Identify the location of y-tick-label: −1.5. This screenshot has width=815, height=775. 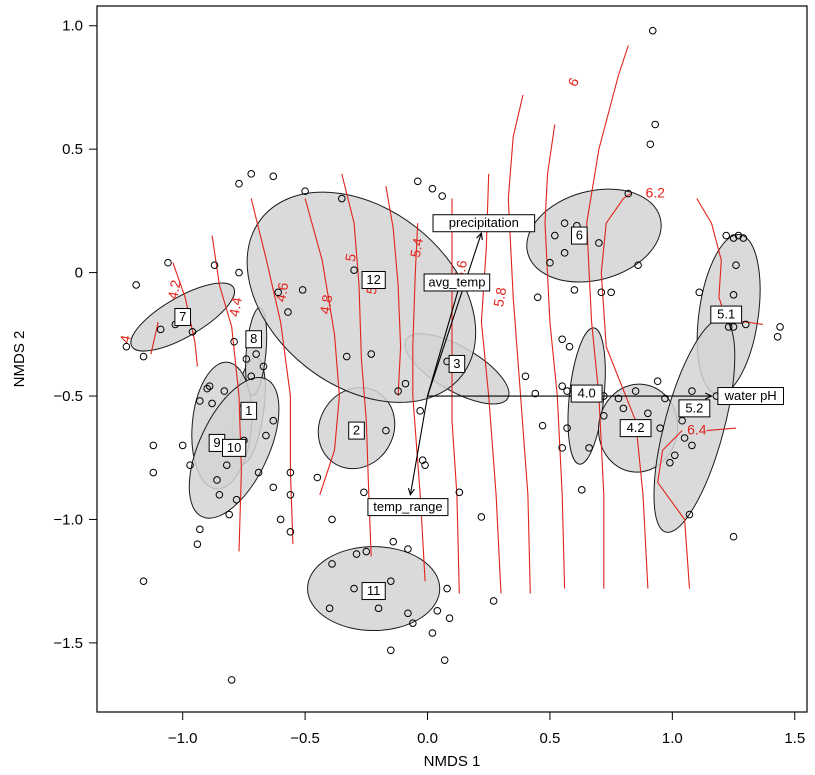
(68, 643).